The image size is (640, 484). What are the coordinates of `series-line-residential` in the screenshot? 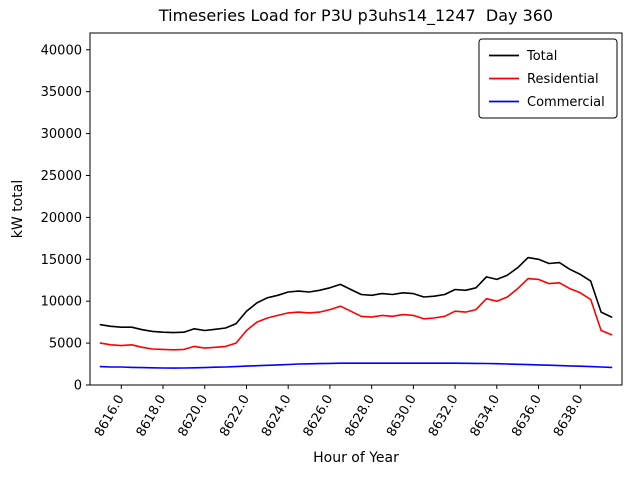 It's located at (356, 314).